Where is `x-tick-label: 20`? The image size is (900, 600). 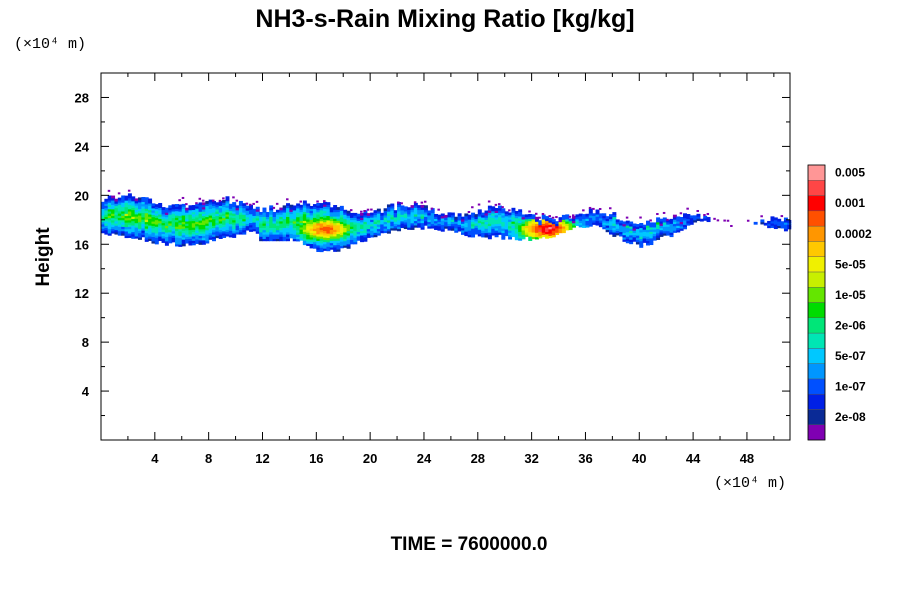 x-tick-label: 20 is located at coordinates (370, 458).